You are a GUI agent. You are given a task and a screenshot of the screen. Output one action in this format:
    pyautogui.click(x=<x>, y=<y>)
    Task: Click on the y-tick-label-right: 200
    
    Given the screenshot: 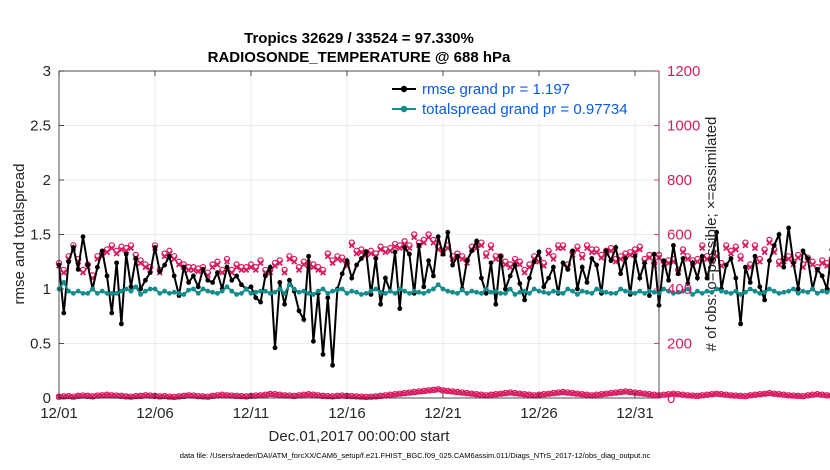 What is the action you would take?
    pyautogui.click(x=679, y=344)
    